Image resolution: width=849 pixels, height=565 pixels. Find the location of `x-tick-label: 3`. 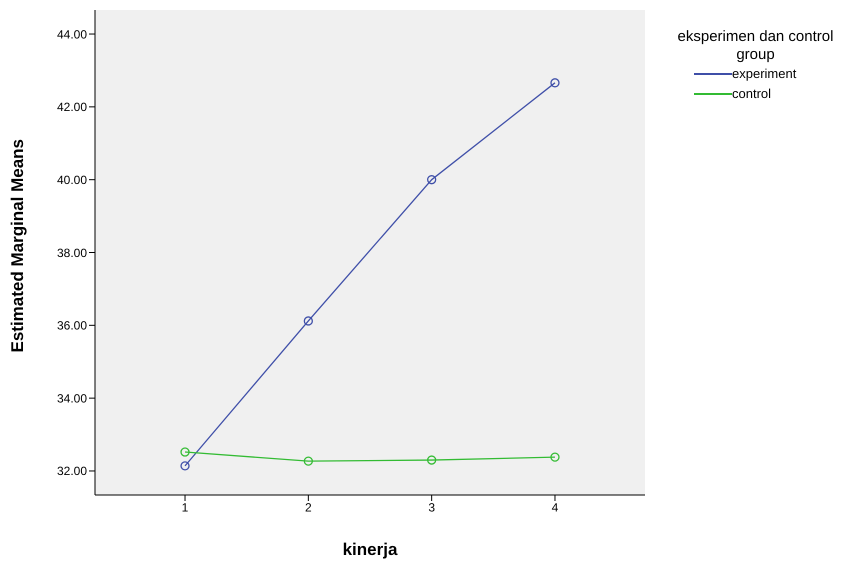

x-tick-label: 3 is located at coordinates (432, 507).